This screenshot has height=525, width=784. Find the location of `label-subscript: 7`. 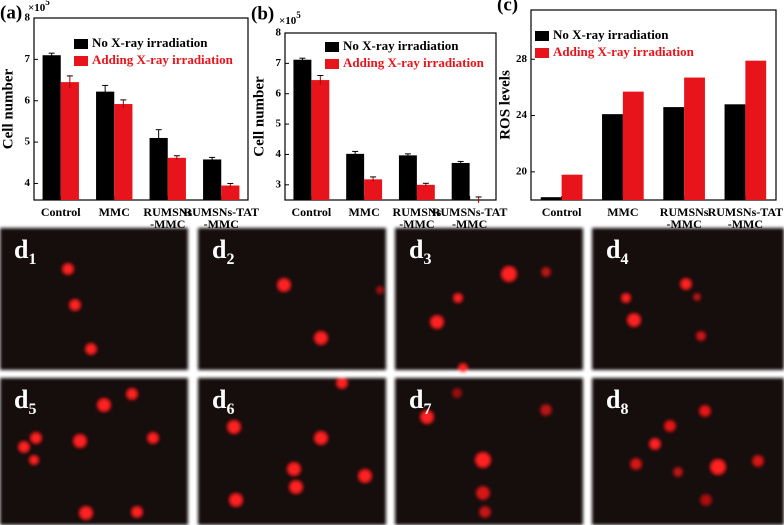

label-subscript: 7 is located at coordinates (427, 409).